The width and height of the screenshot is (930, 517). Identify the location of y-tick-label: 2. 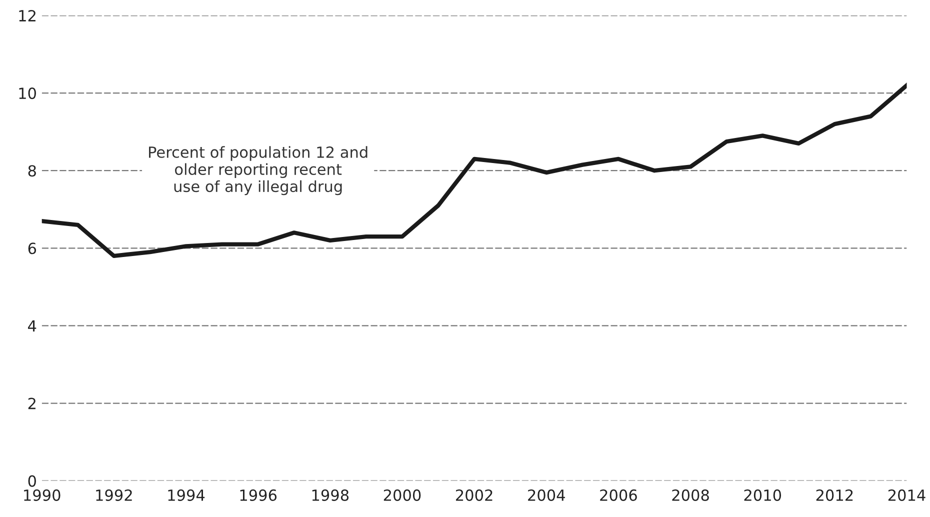
(32, 404).